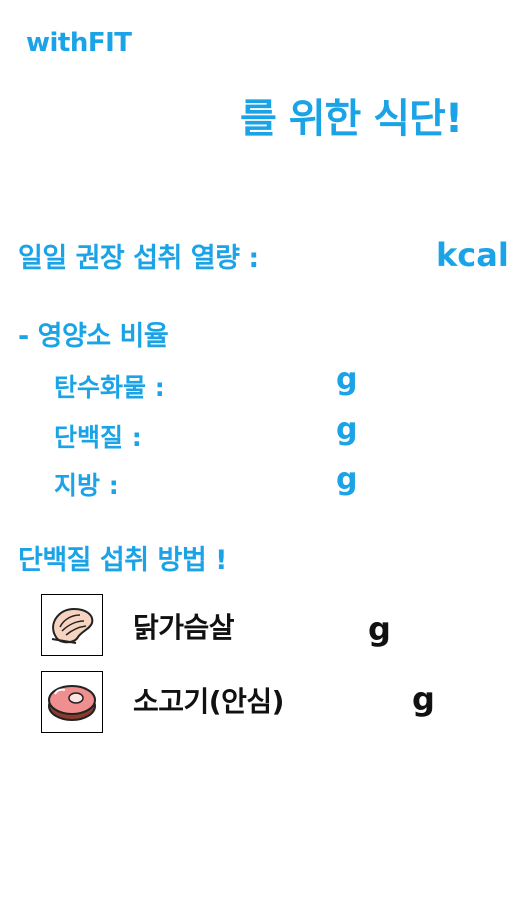 The height and width of the screenshot is (914, 514). What do you see at coordinates (379, 629) in the screenshot?
I see `food-unit-chicken-breast: g` at bounding box center [379, 629].